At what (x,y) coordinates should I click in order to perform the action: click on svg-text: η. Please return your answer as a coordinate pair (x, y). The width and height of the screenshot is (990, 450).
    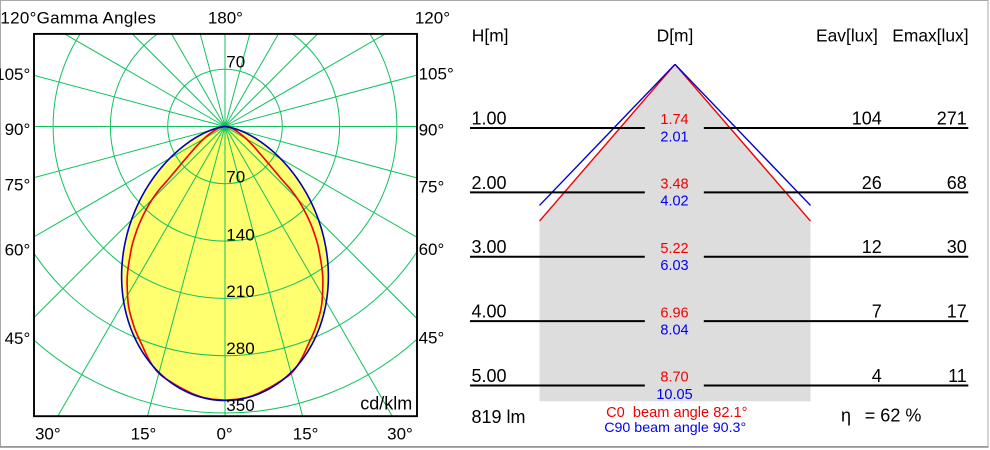
    Looking at the image, I should click on (846, 415).